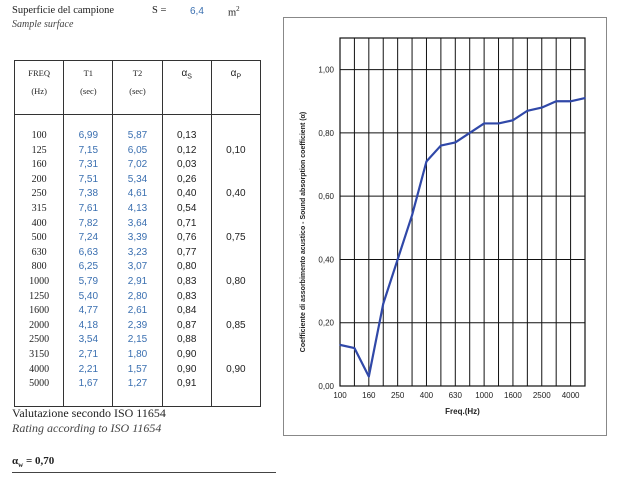  What do you see at coordinates (43, 24) in the screenshot?
I see `surface-label-en: Sample surface` at bounding box center [43, 24].